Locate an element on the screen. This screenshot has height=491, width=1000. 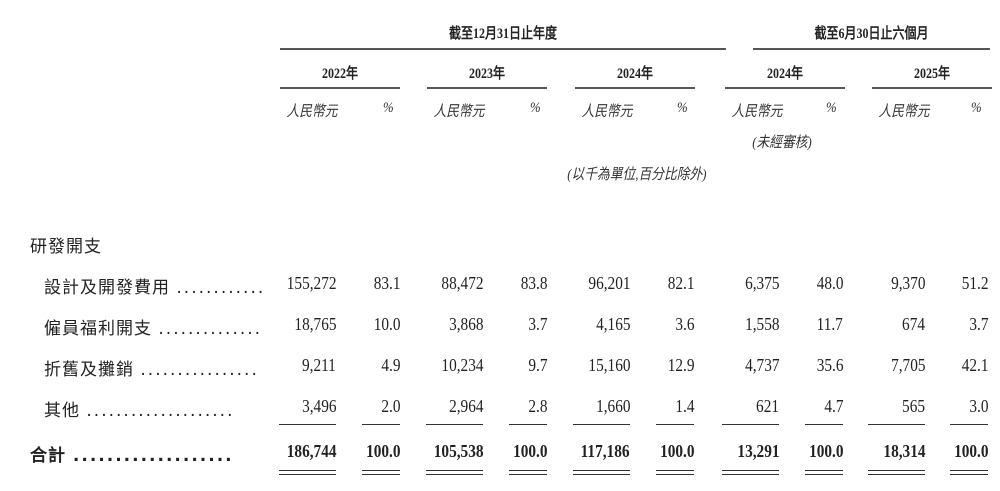
amount-cell: 88,472 is located at coordinates (461, 283).